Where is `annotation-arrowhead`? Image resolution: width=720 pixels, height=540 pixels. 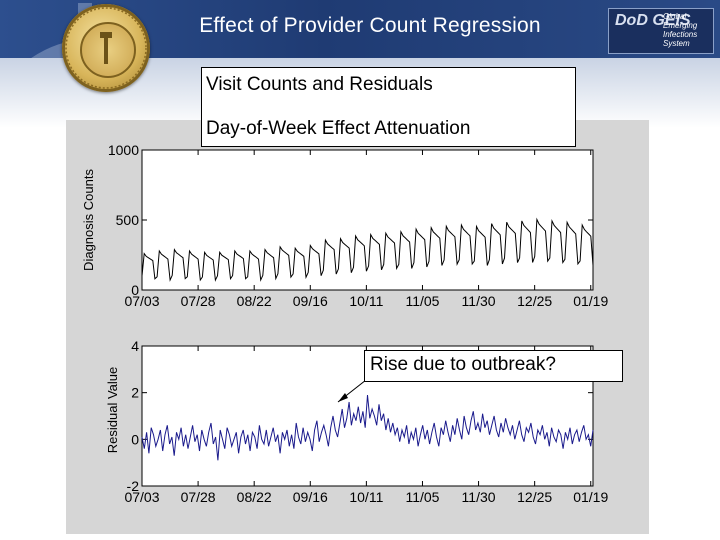
annotation-arrowhead is located at coordinates (343, 397).